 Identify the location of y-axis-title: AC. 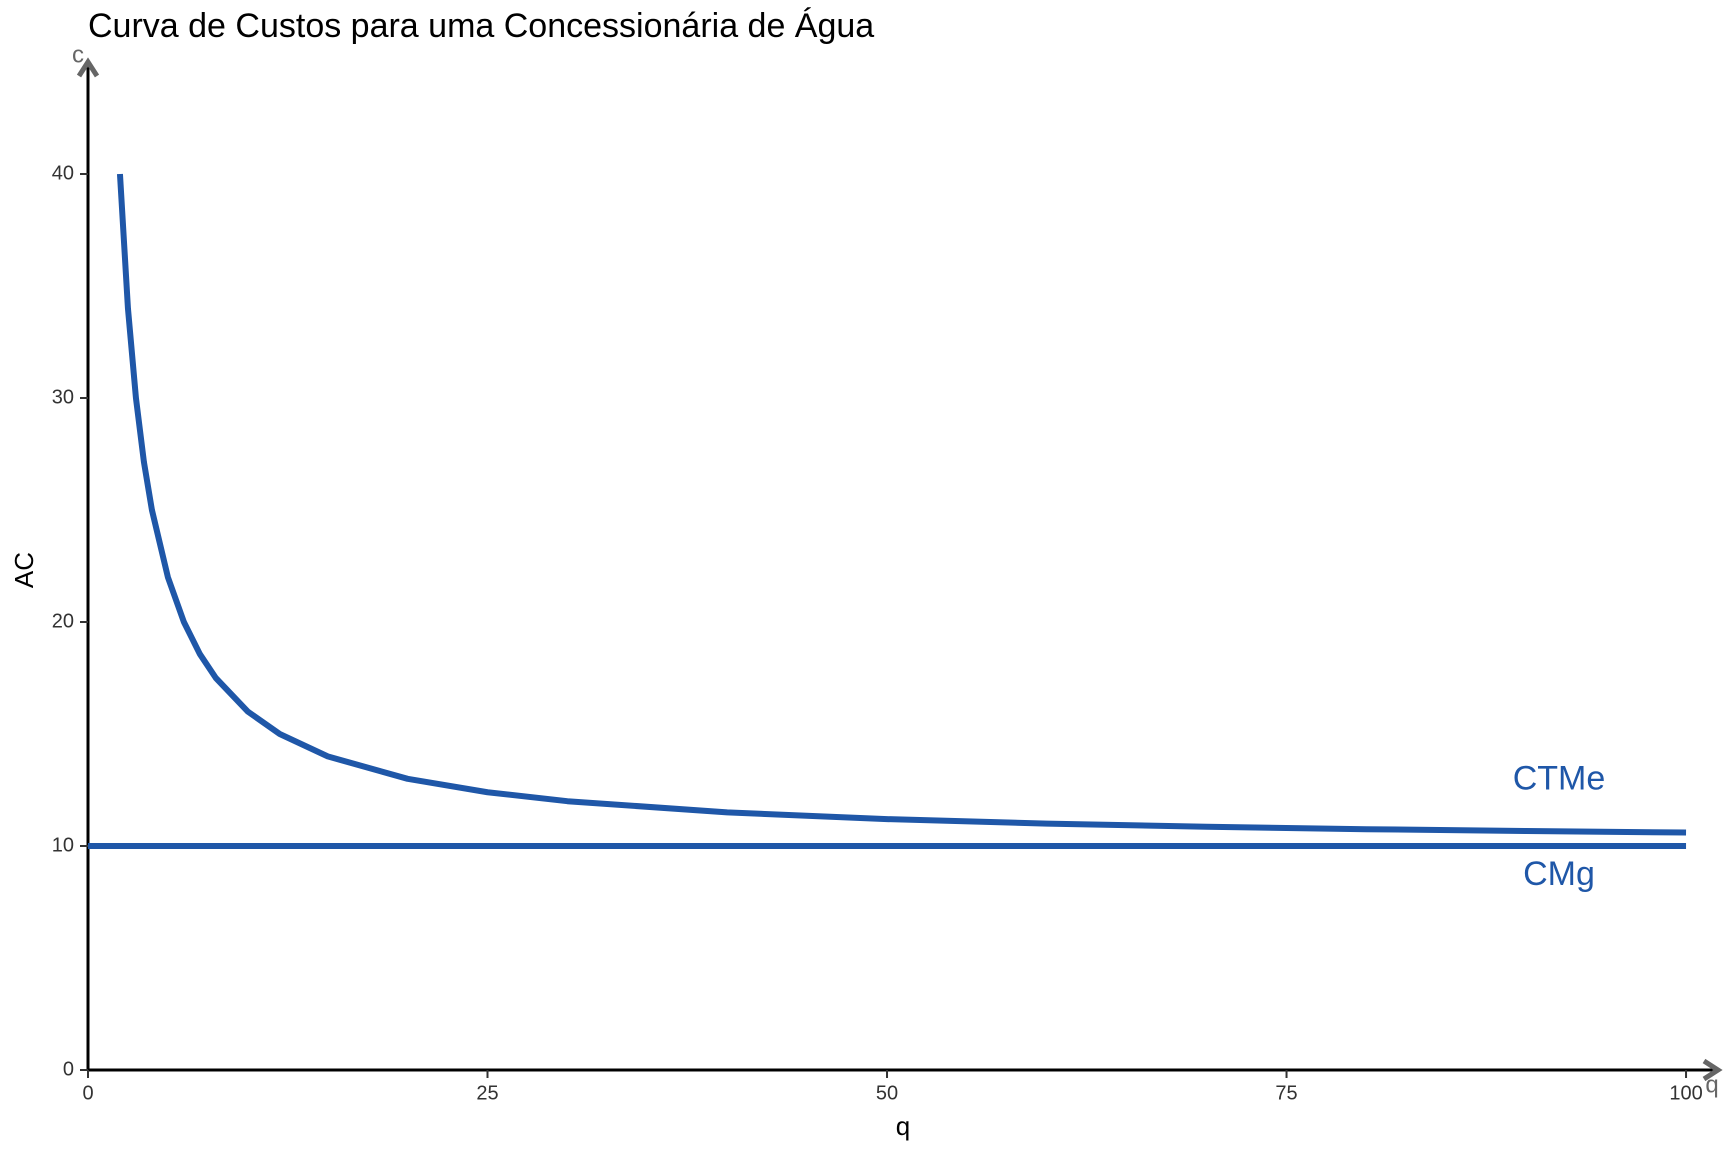
(24, 570).